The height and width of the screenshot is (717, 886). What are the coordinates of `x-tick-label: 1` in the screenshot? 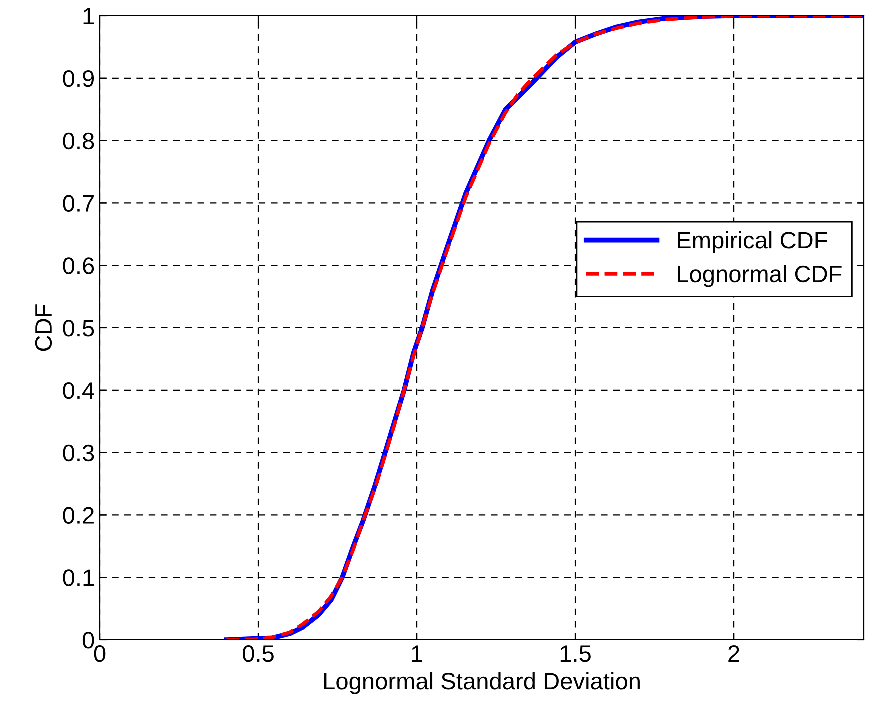 It's located at (417, 654).